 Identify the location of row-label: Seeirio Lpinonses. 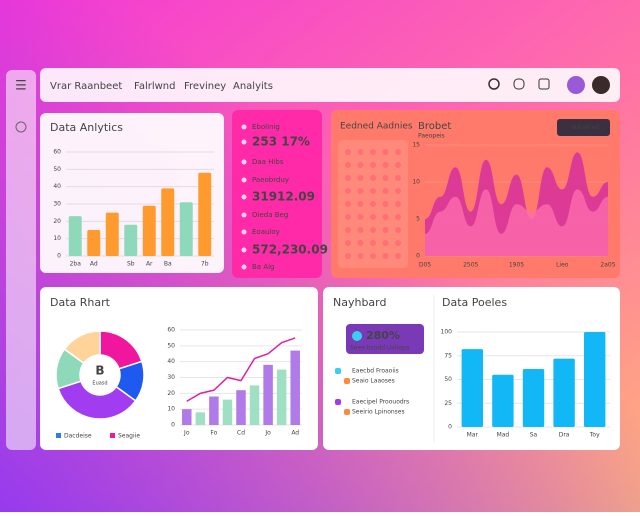
(378, 412).